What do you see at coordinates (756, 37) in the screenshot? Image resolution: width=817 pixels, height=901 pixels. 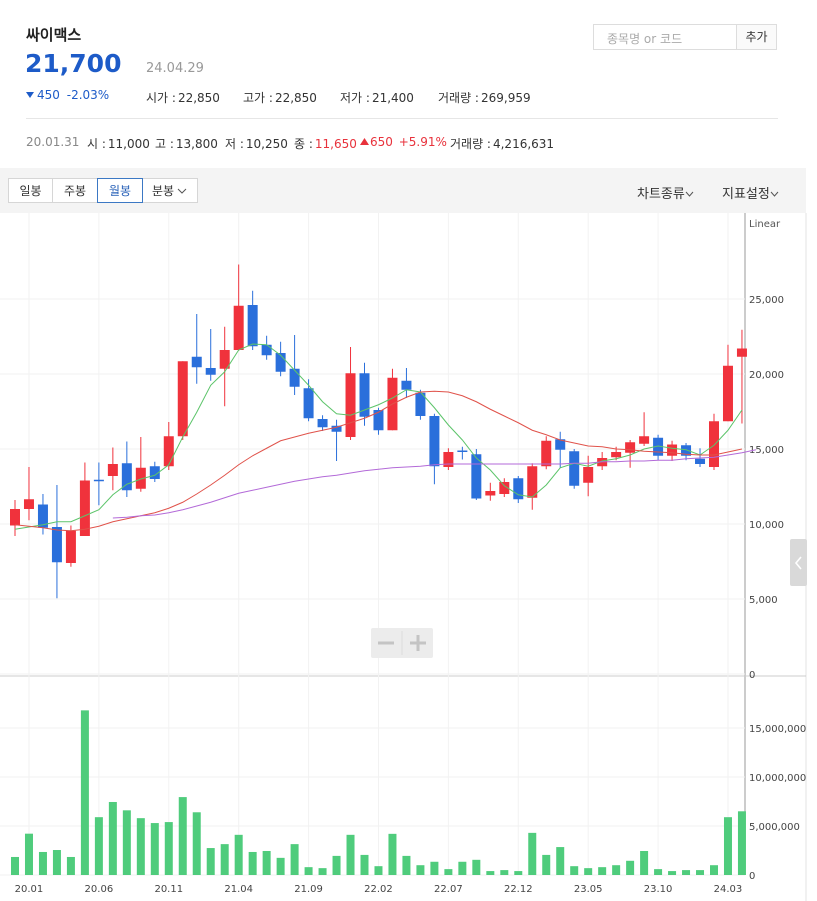 I see `add-button: 추가` at bounding box center [756, 37].